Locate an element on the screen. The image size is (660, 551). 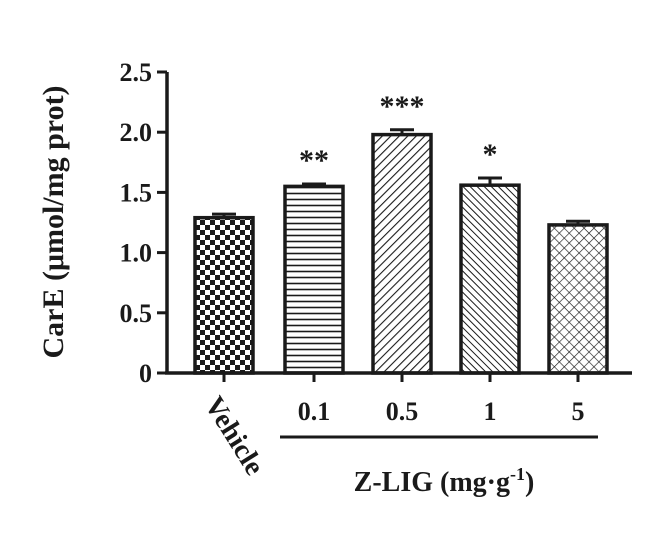
significance-label: *** is located at coordinates (402, 106).